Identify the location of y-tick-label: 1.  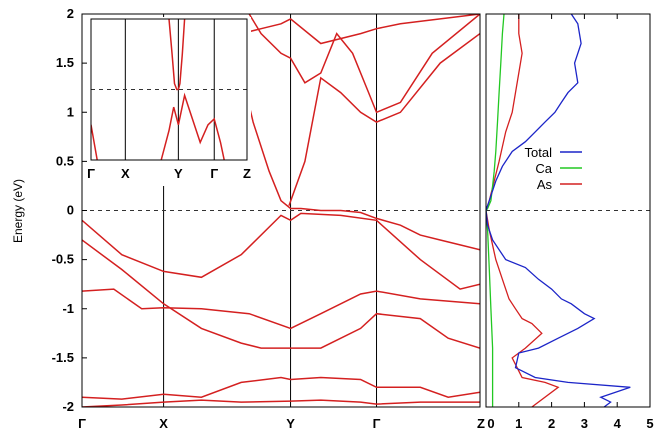
(70, 111).